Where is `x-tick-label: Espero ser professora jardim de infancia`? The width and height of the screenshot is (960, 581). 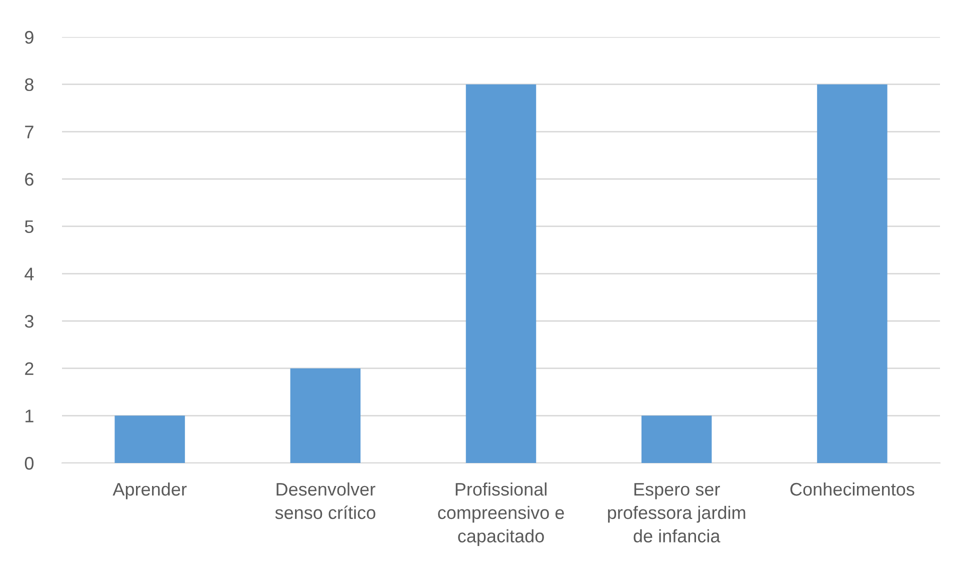
x-tick-label: Espero ser professora jardim de infancia is located at coordinates (677, 512).